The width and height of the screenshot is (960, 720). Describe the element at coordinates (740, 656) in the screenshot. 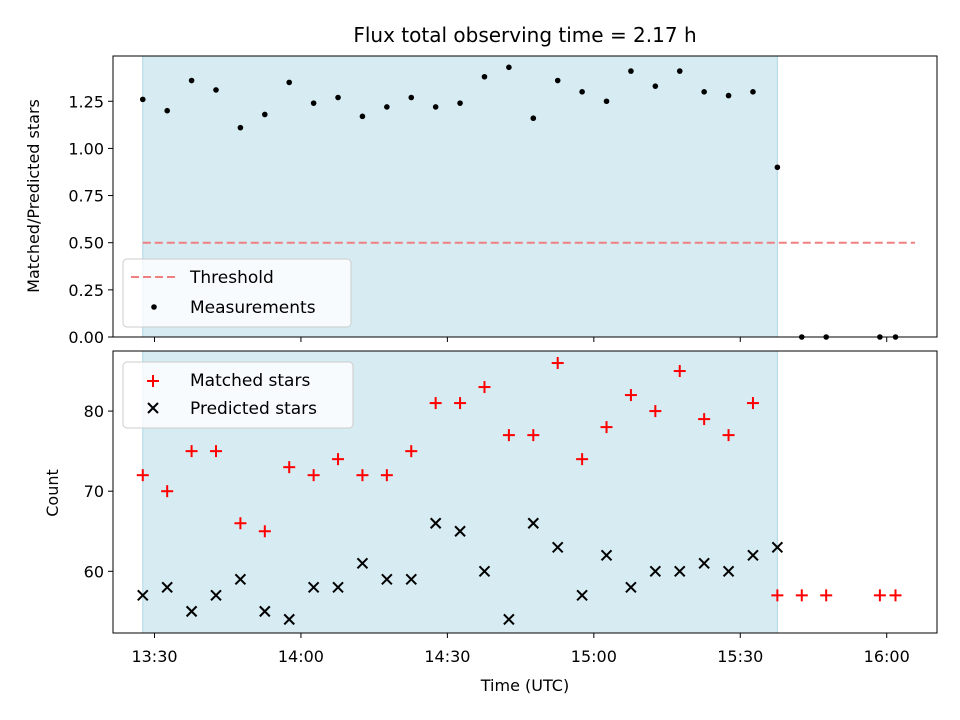

I see `xtick-label: 15:30` at that location.